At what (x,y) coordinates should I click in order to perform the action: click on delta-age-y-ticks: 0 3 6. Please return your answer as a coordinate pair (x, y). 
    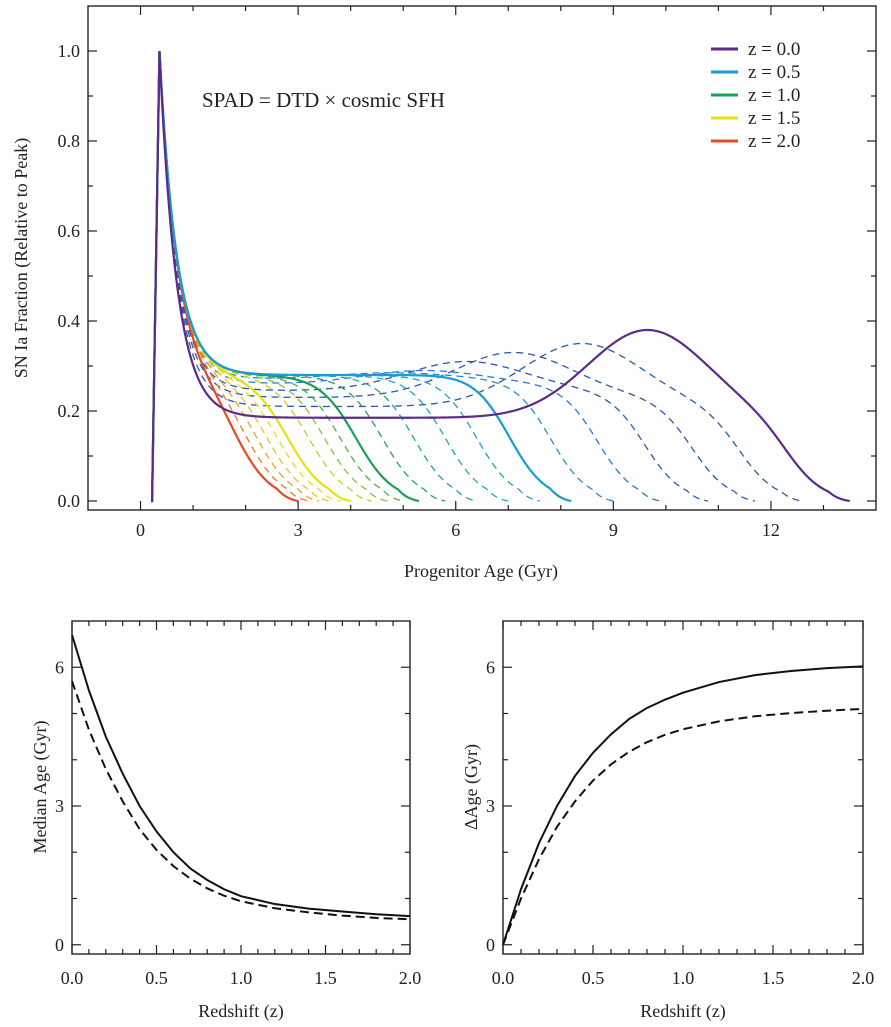
    Looking at the image, I should click on (674, 806).